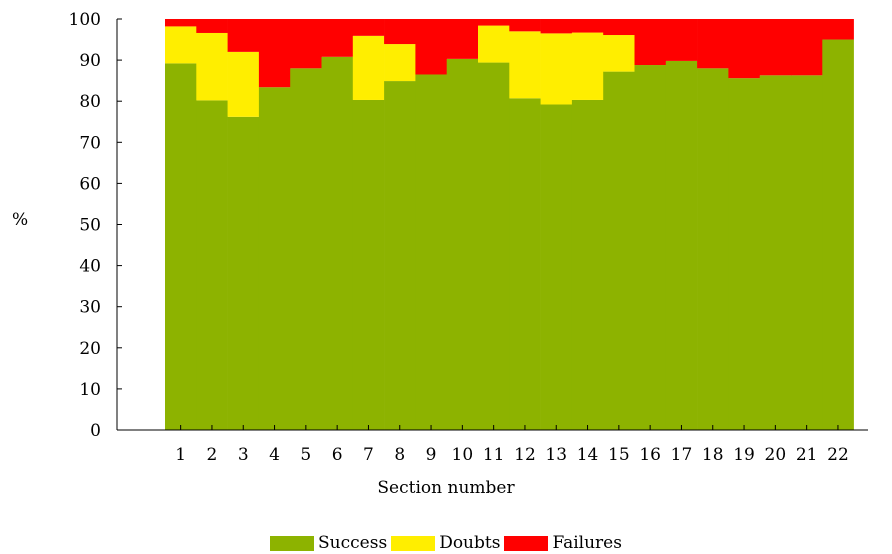 The height and width of the screenshot is (554, 892). Describe the element at coordinates (525, 455) in the screenshot. I see `x-tick-label-12: 12` at that location.